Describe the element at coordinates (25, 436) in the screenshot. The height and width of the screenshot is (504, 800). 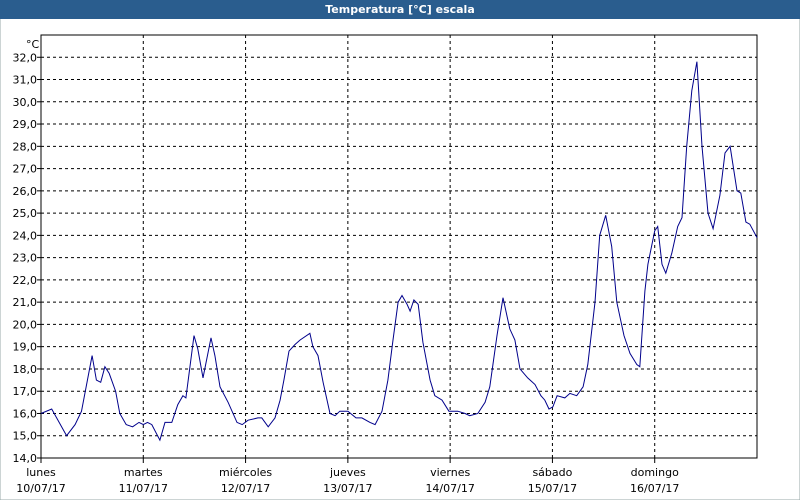
I see `y-tick-label: 15,0` at that location.